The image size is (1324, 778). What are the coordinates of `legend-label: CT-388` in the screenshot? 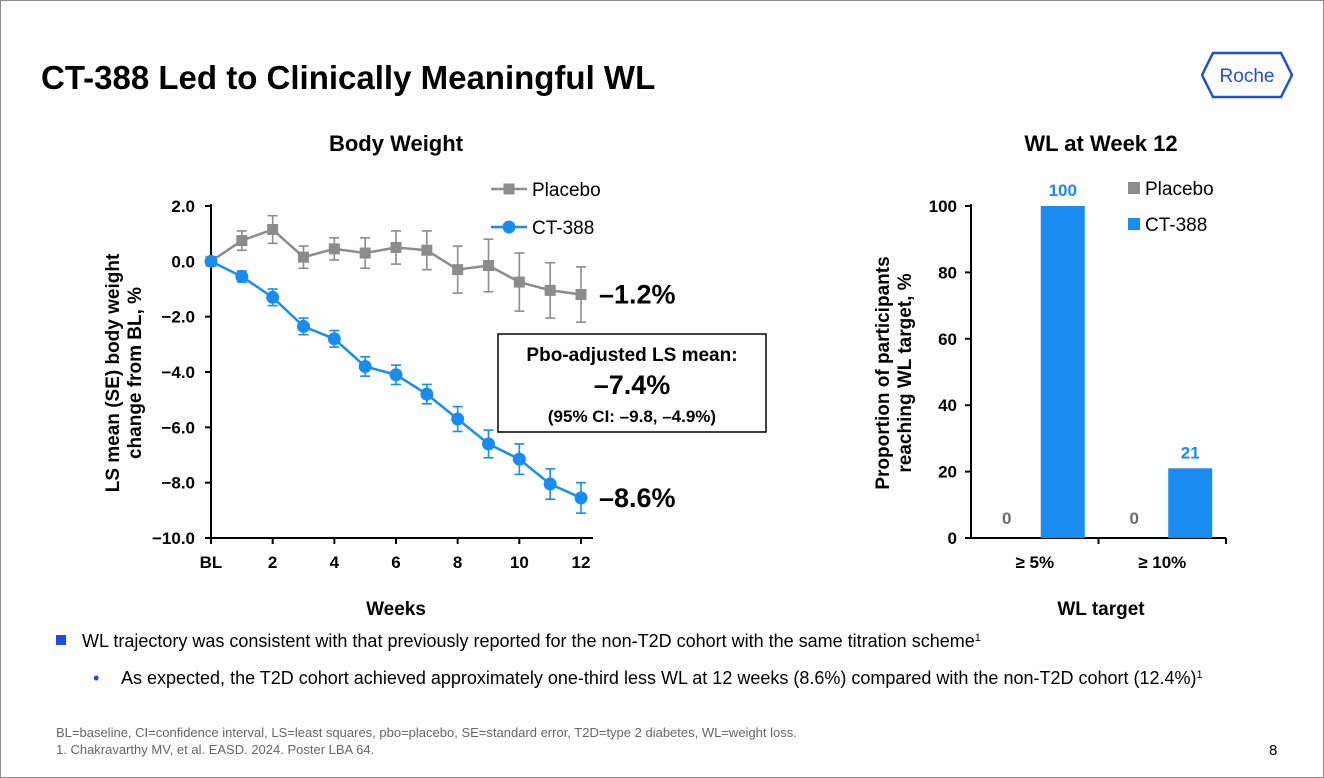 It's located at (563, 228).